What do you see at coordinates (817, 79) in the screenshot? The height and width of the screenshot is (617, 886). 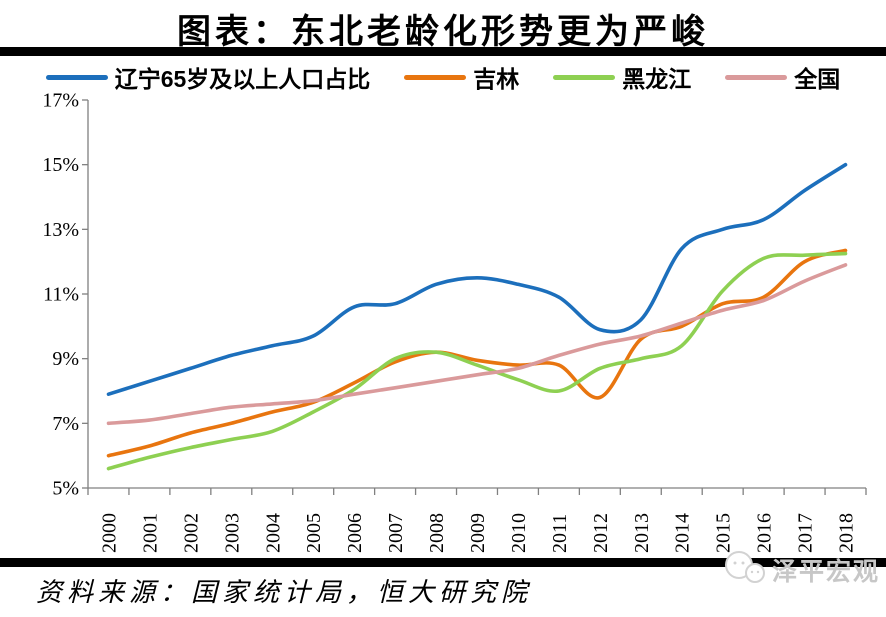 I see `legend-label: 全国` at bounding box center [817, 79].